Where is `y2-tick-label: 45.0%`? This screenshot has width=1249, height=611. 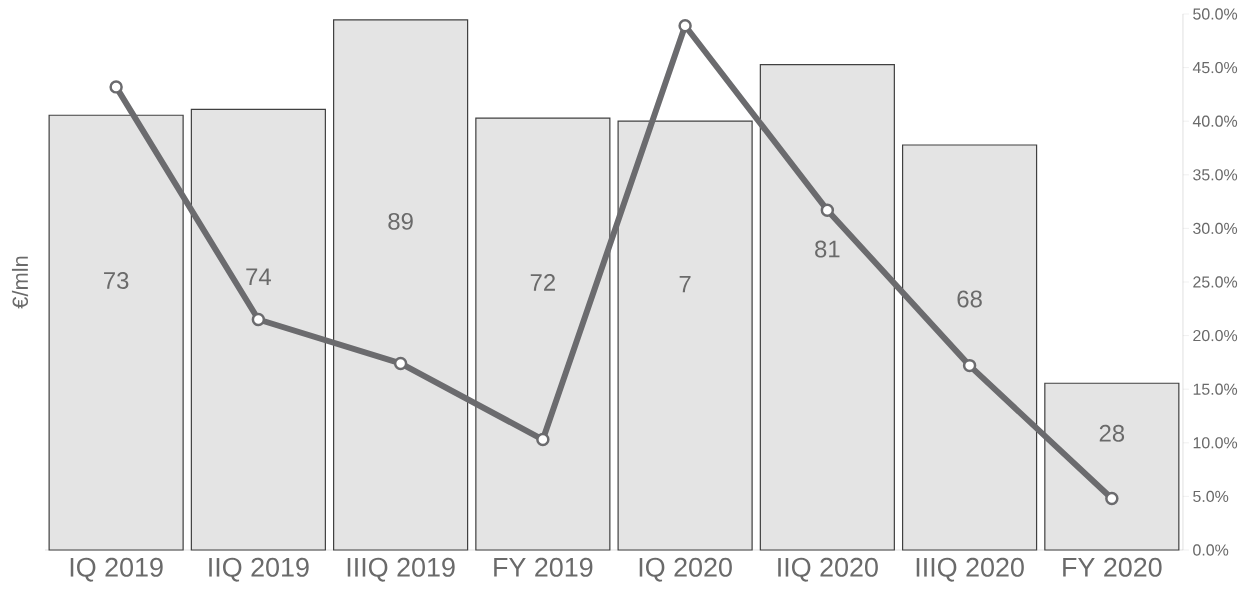
y2-tick-label: 45.0% is located at coordinates (1215, 67).